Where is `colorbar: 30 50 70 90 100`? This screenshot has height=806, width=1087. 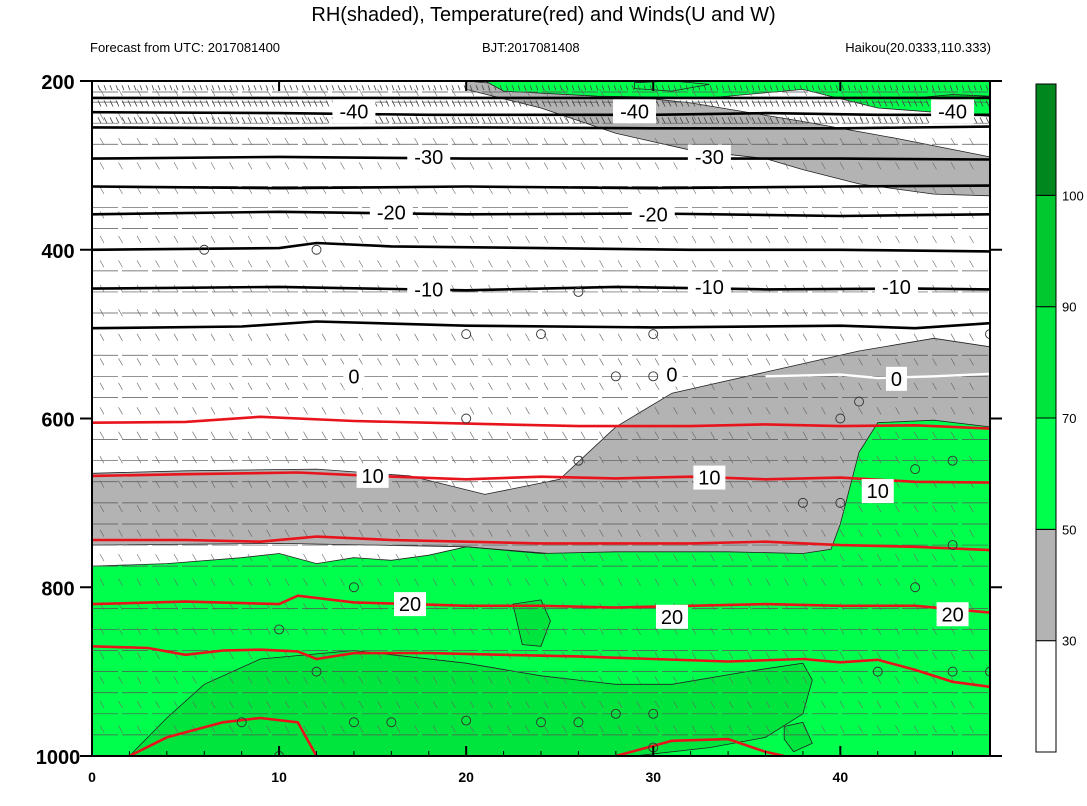 colorbar: 30 50 70 90 100 is located at coordinates (1059, 418).